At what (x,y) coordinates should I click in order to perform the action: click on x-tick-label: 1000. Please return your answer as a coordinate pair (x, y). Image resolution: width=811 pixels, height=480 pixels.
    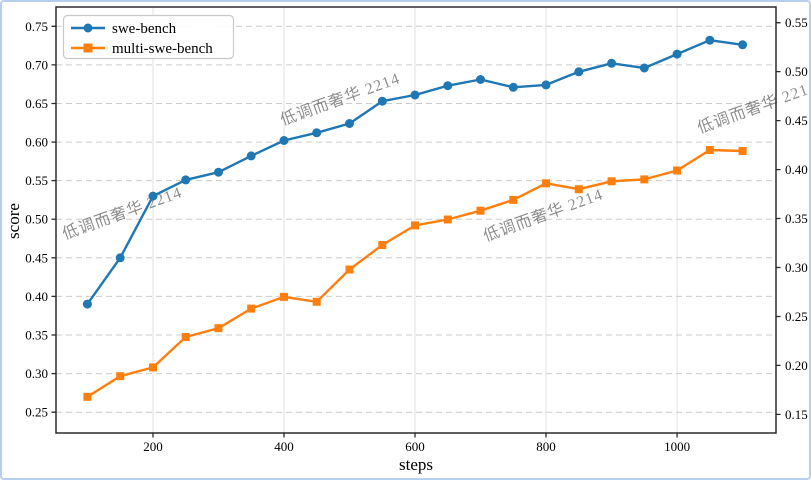
    Looking at the image, I should click on (677, 446).